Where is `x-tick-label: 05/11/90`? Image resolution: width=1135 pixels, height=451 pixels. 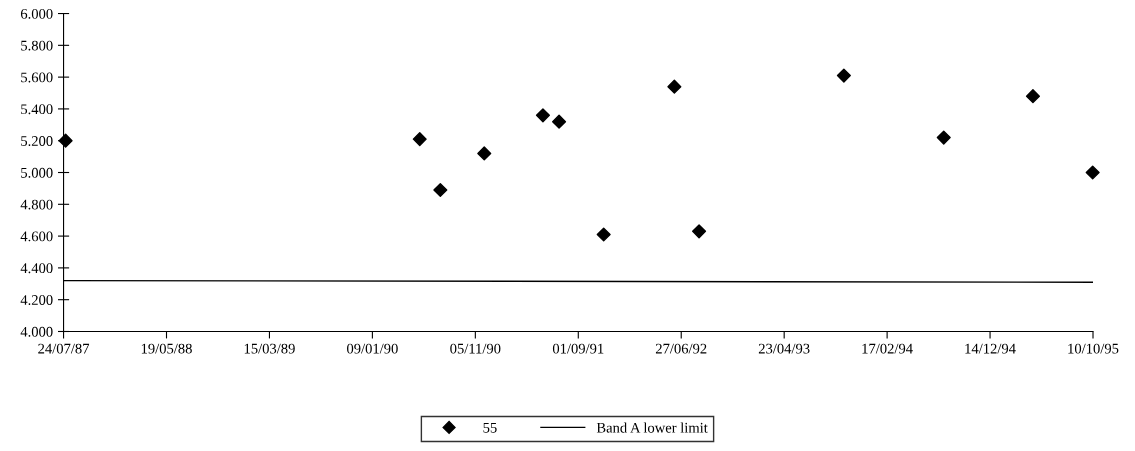
x-tick-label: 05/11/90 is located at coordinates (475, 348).